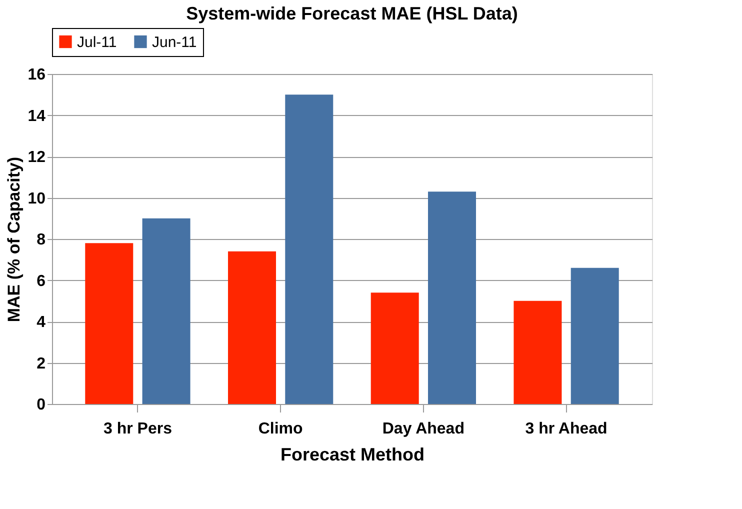 The height and width of the screenshot is (509, 742). What do you see at coordinates (97, 42) in the screenshot?
I see `legend-label: Jul-11` at bounding box center [97, 42].